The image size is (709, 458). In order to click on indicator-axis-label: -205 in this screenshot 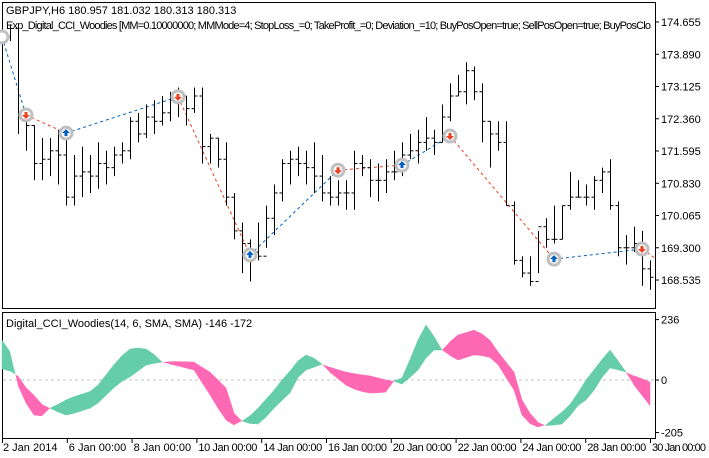, I will do `click(672, 433)`.